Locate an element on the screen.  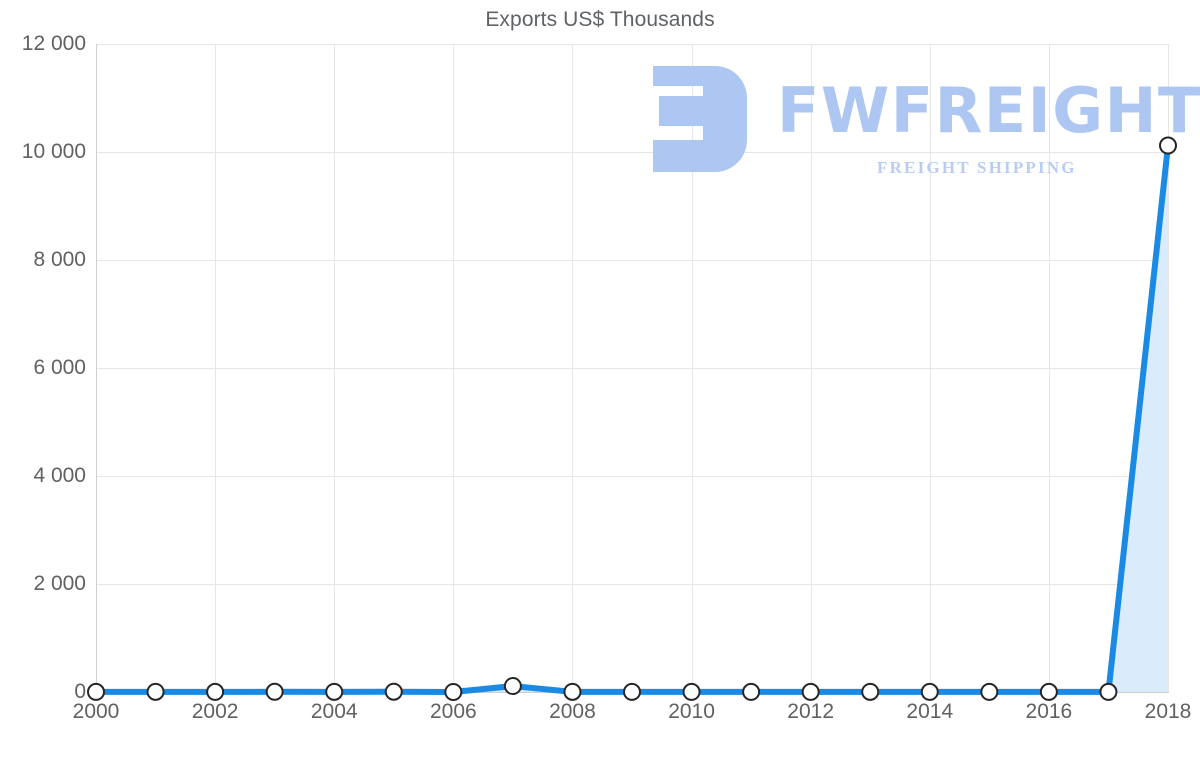
x-axis-tick-label: 2000 is located at coordinates (96, 711).